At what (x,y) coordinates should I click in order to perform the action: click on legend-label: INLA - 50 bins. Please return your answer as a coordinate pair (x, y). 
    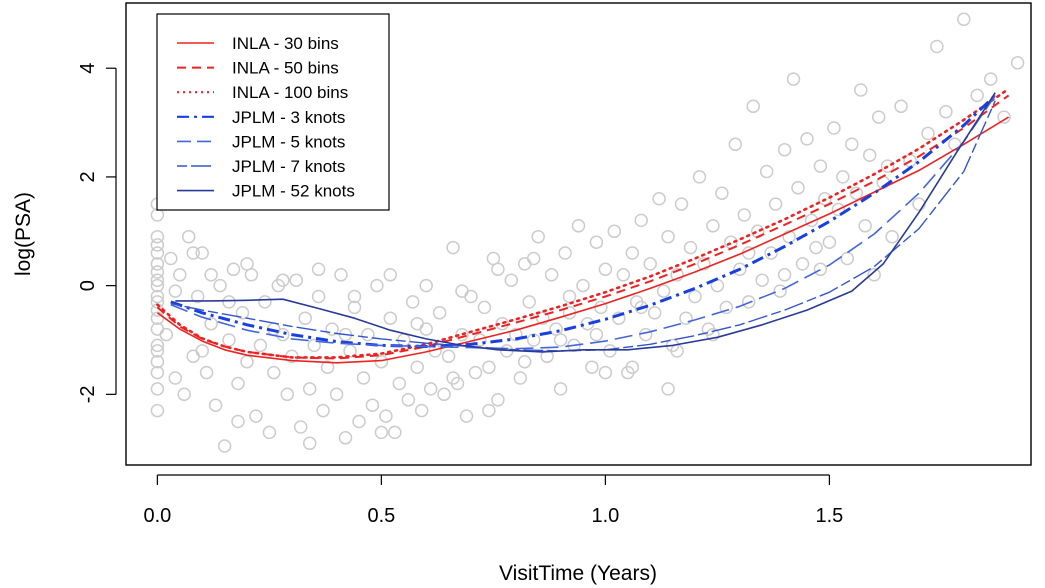
    Looking at the image, I should click on (285, 68).